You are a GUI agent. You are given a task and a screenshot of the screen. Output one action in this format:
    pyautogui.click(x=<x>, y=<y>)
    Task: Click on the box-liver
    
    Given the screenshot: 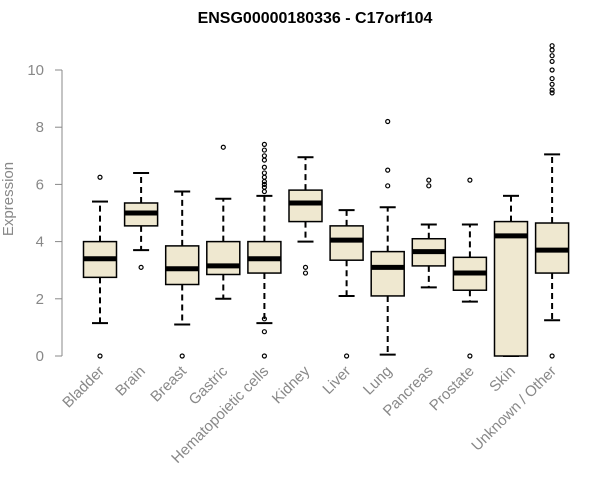 What is the action you would take?
    pyautogui.click(x=346, y=284)
    